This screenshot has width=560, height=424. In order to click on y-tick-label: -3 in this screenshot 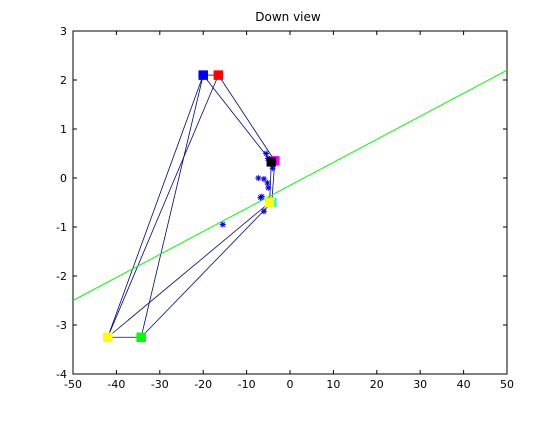, I will do `click(61, 325)`.